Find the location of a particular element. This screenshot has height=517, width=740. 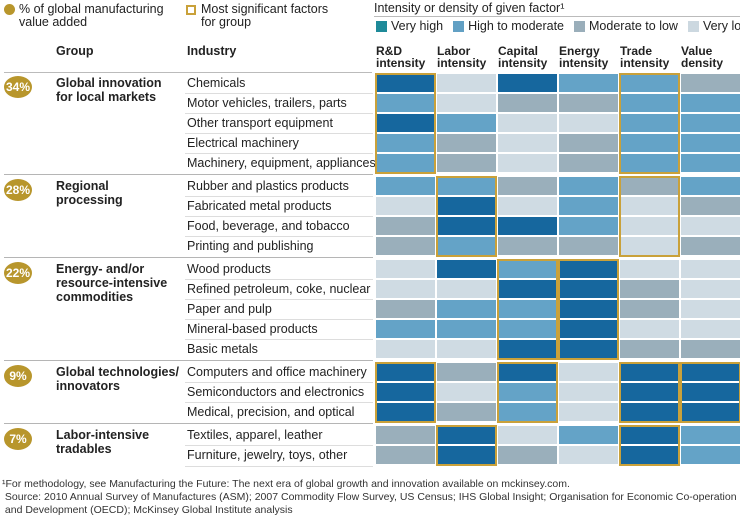

group-name-line: resource-intensive is located at coordinates (112, 283).